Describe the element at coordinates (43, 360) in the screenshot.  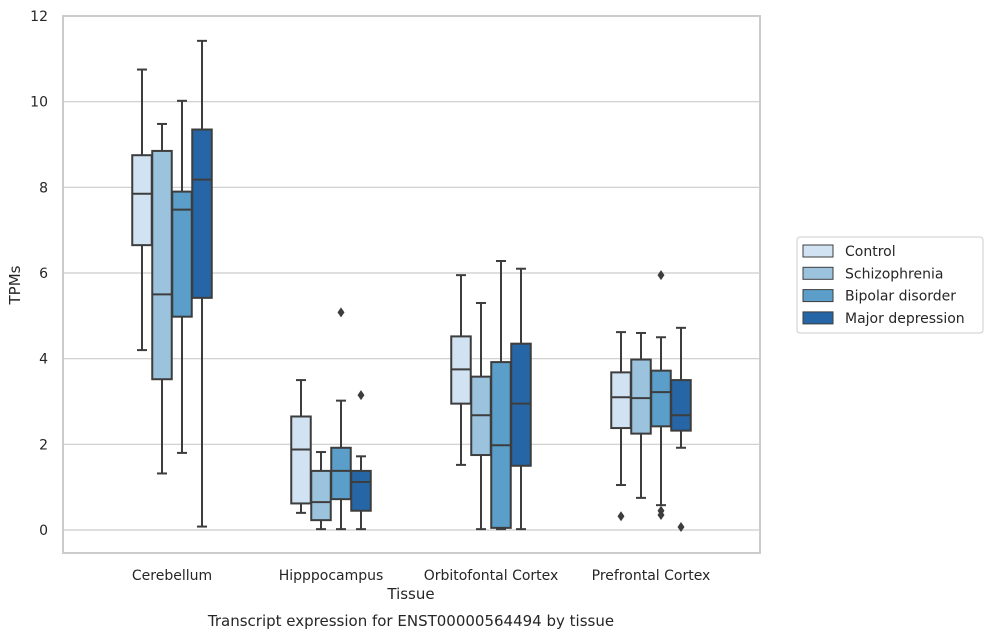
I see `y-tick-label: 4` at that location.